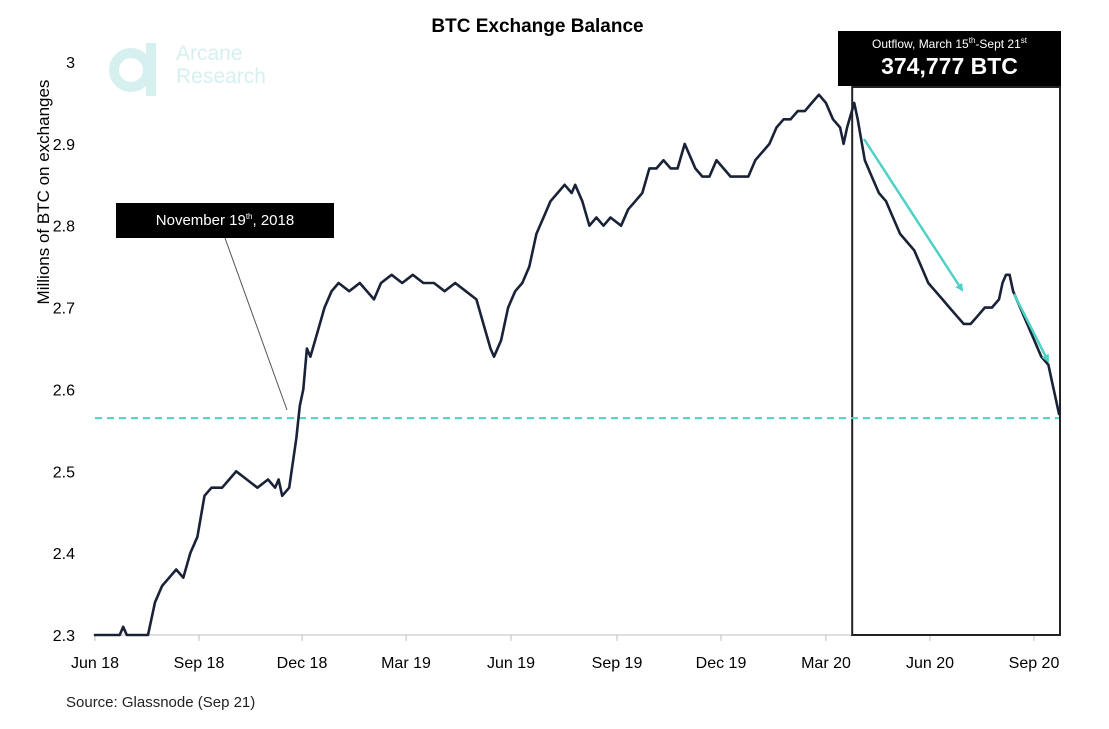 The image size is (1109, 729). Describe the element at coordinates (64, 472) in the screenshot. I see `y-tick-label: 2.5` at that location.